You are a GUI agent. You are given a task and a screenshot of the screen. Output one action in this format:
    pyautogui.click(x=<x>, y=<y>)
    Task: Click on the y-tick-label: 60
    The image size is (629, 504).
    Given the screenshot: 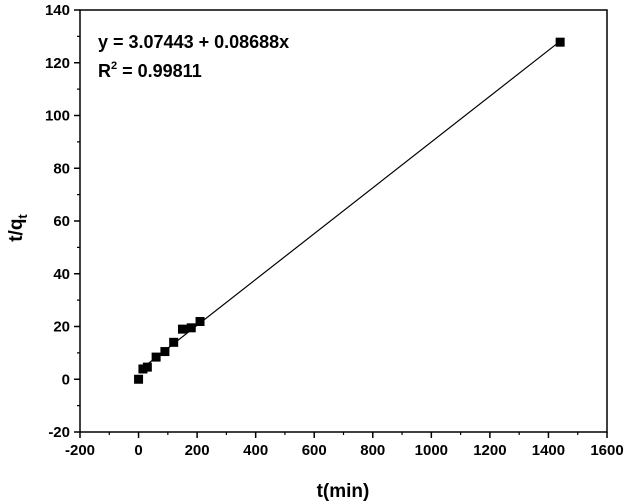 What is the action you would take?
    pyautogui.click(x=61, y=221)
    